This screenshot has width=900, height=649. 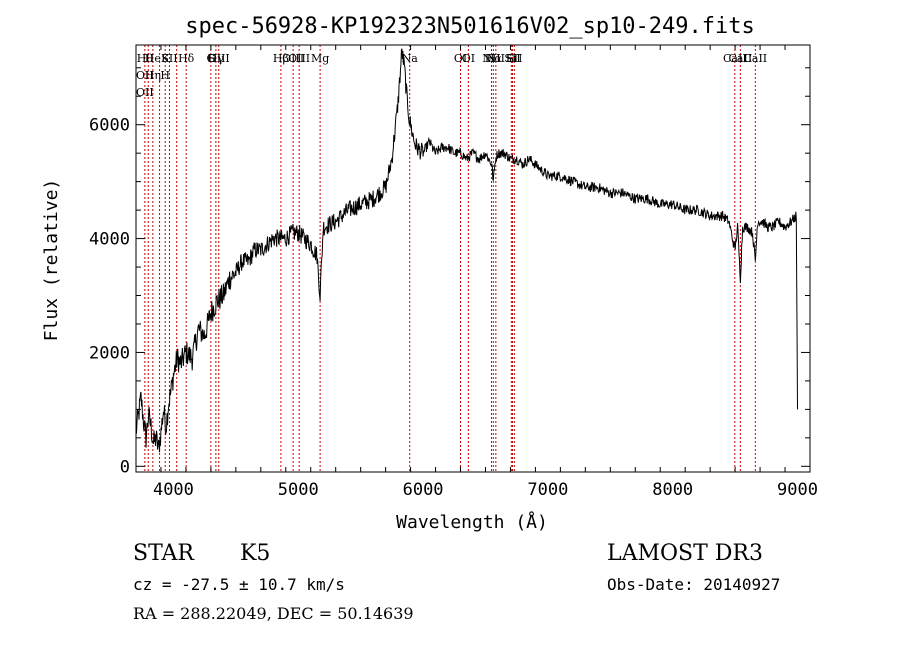 I want to click on x-tick-label: 8000, so click(x=672, y=490).